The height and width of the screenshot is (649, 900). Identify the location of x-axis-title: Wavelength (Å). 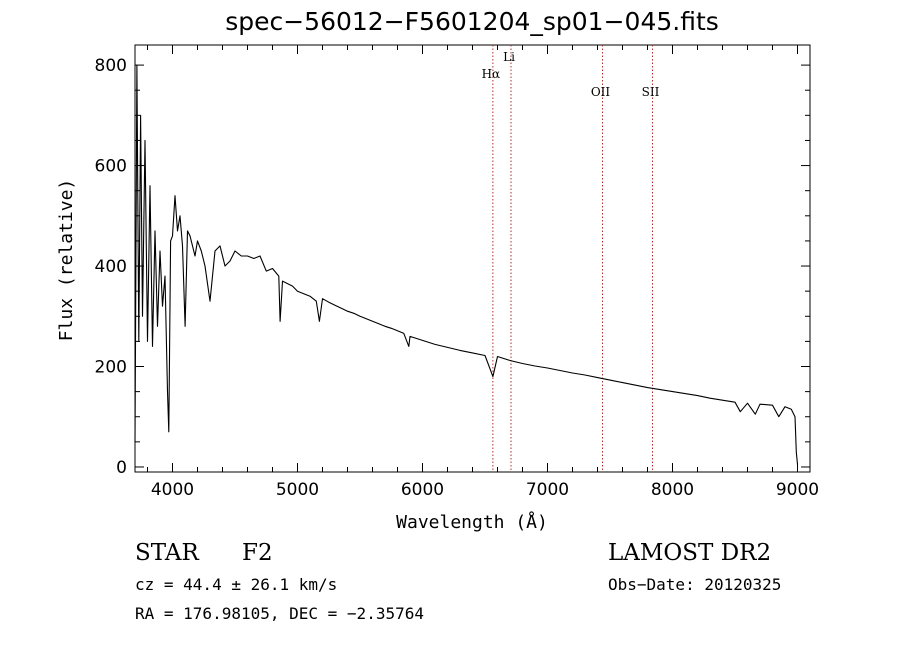
(472, 522).